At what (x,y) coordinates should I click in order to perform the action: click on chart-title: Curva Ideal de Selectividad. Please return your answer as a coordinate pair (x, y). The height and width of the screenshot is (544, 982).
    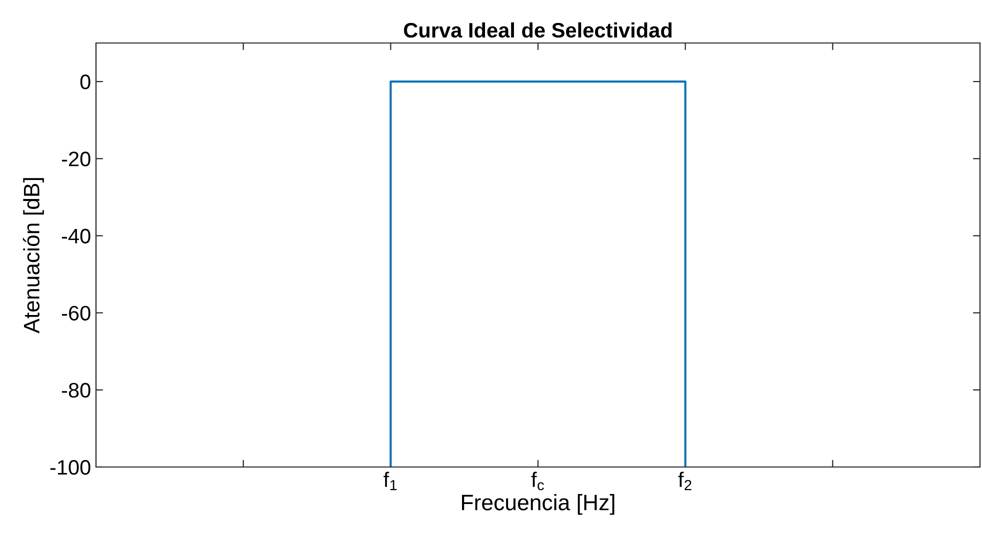
    Looking at the image, I should click on (538, 30).